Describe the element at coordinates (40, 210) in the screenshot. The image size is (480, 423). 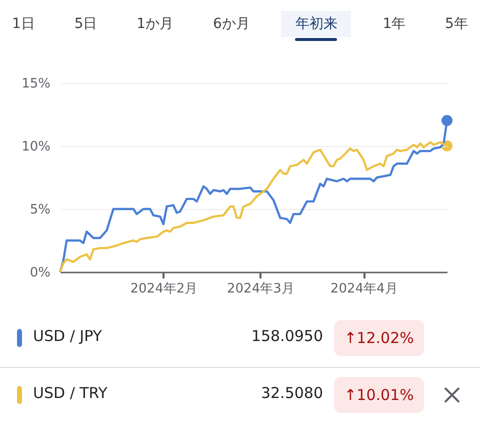
I see `y-tick-label: 5%` at that location.